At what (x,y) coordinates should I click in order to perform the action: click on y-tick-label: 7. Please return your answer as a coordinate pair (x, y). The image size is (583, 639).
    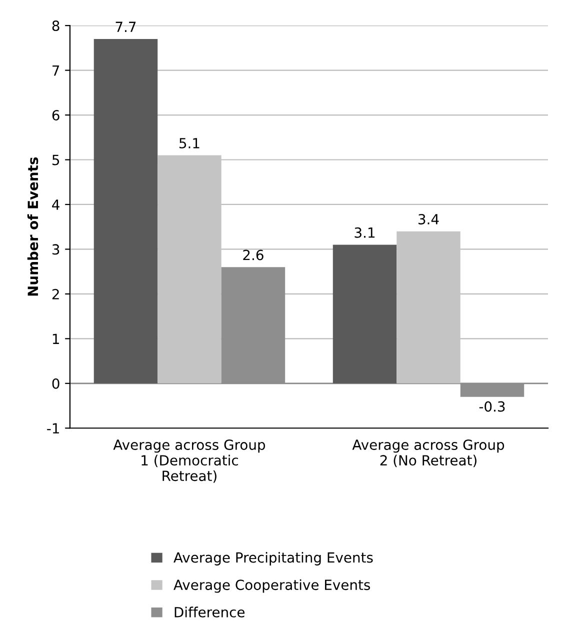
    Looking at the image, I should click on (56, 70).